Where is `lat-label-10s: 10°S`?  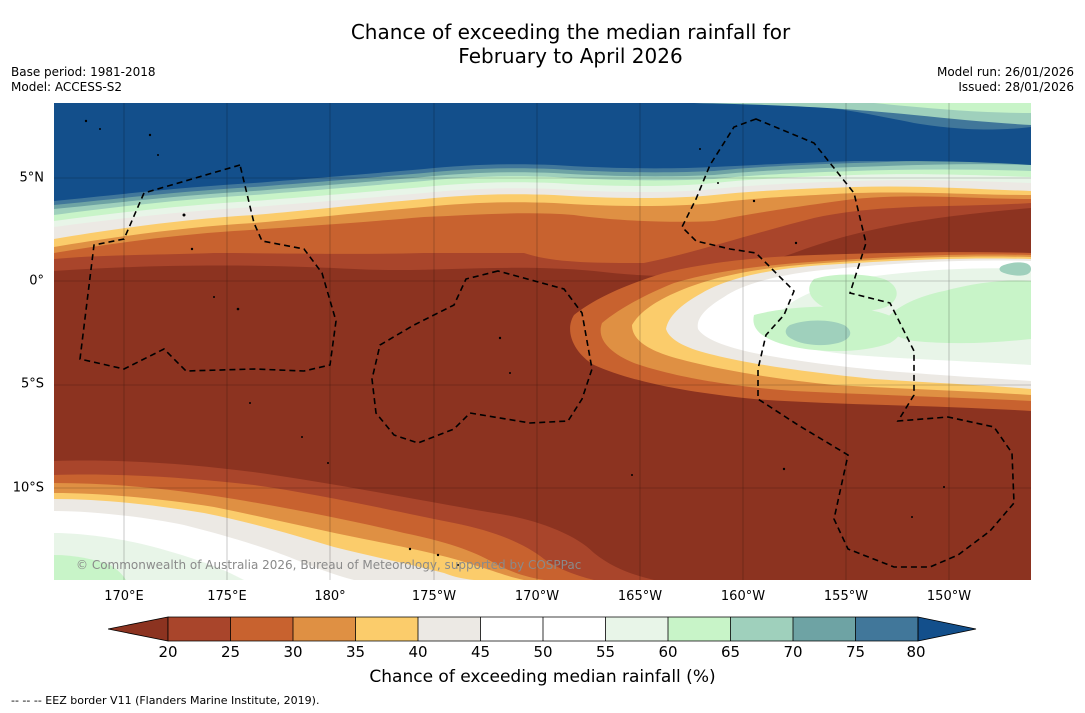
lat-label-10s: 10°S is located at coordinates (28, 488).